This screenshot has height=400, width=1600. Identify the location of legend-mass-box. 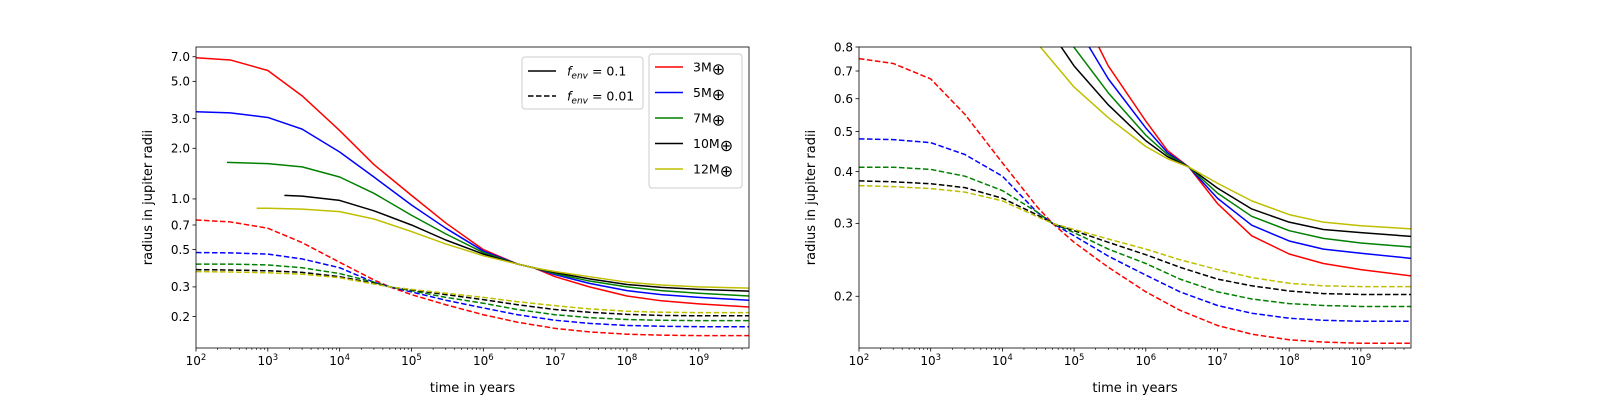
(695, 121).